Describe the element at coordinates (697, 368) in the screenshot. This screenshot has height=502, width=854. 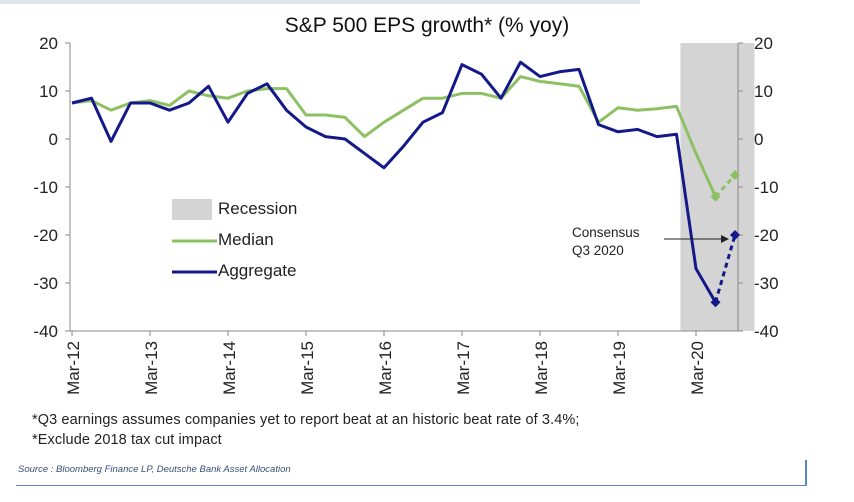
I see `x-tick-label-8: Mar-20` at that location.